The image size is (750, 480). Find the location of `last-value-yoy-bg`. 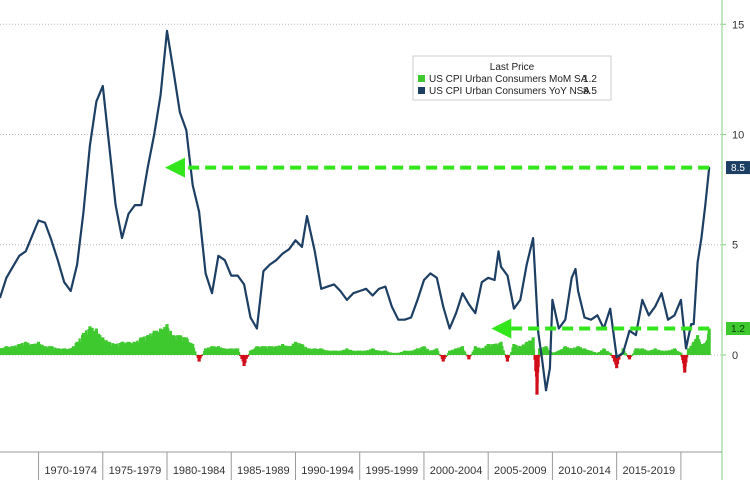

last-value-yoy-bg is located at coordinates (738, 168).